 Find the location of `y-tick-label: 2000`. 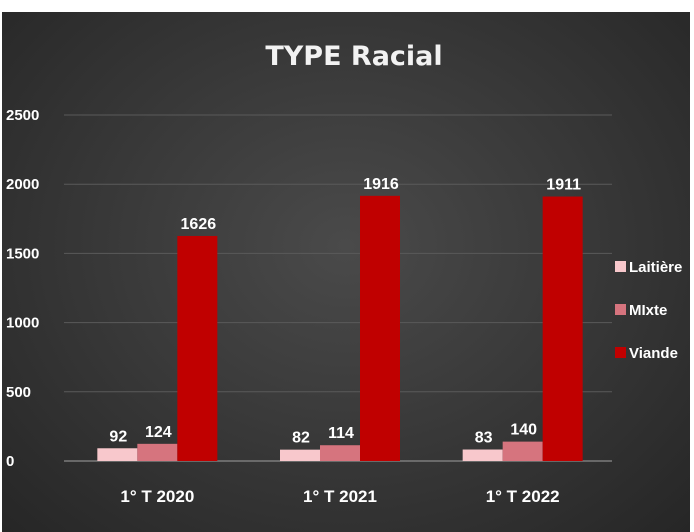

y-tick-label: 2000 is located at coordinates (22, 184).